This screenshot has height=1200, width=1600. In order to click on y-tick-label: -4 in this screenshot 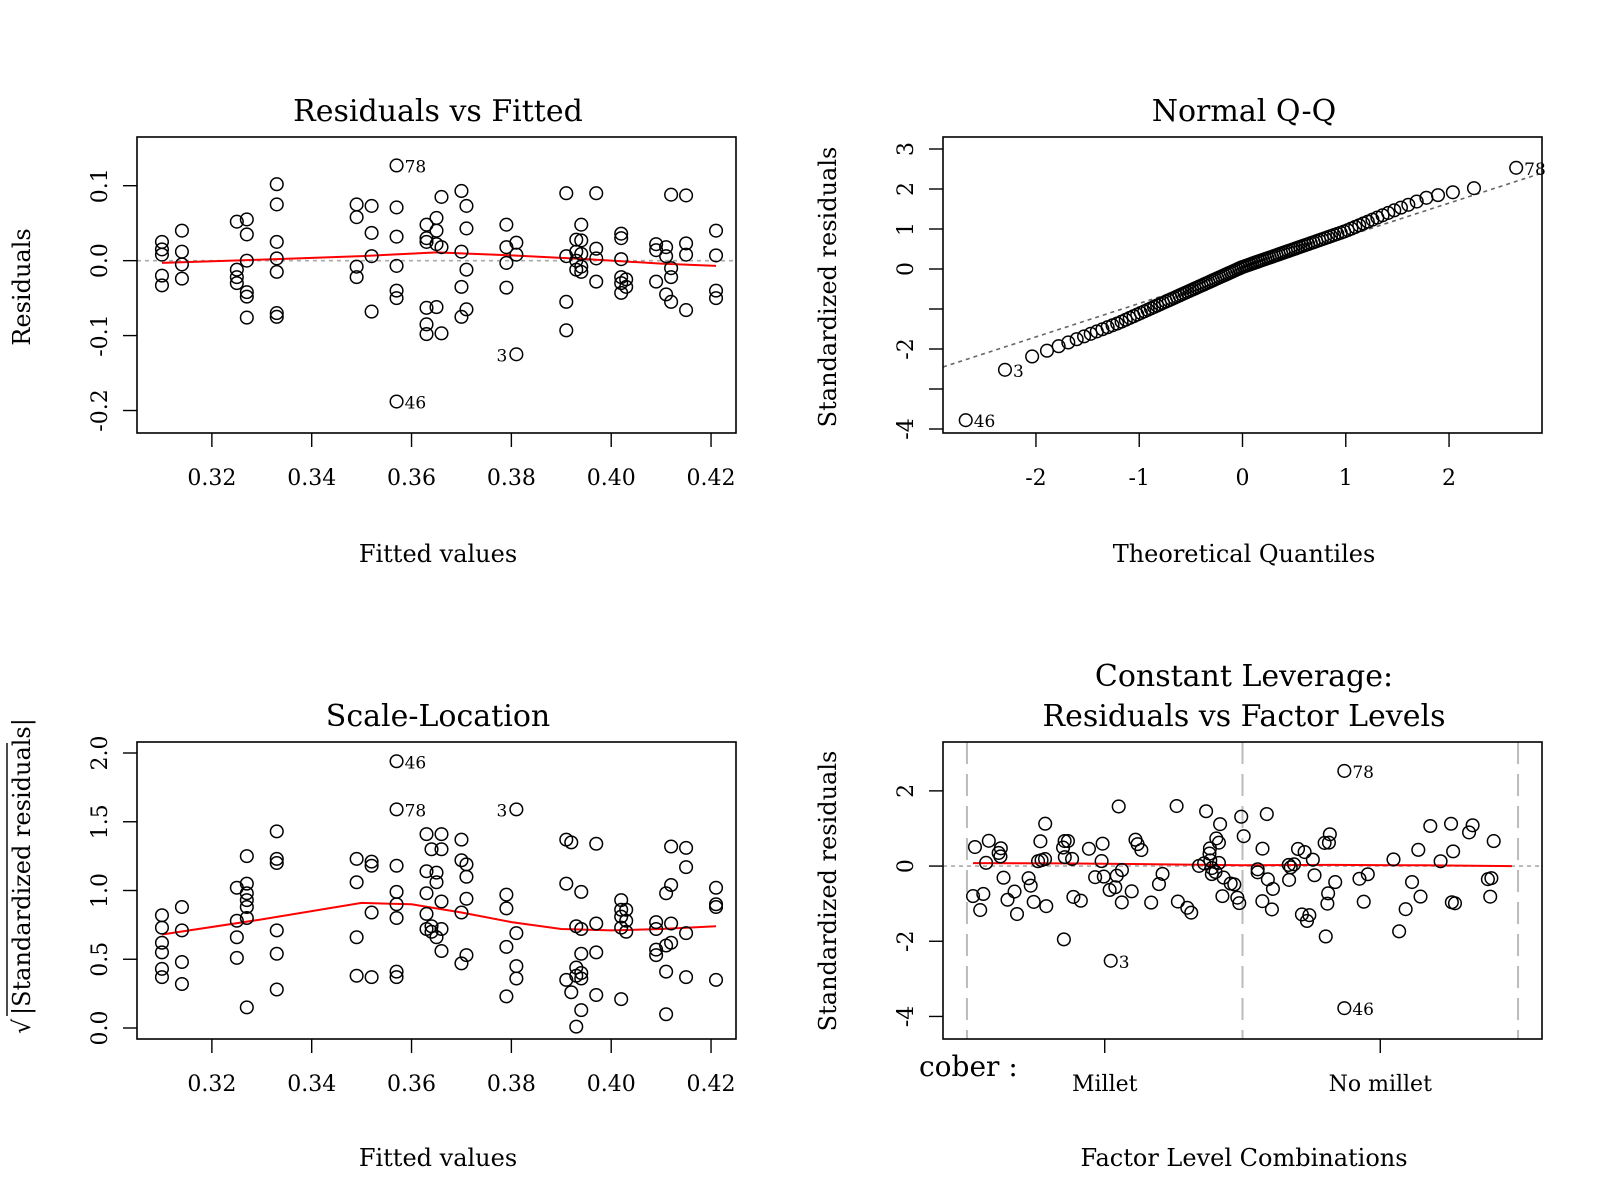, I will do `click(906, 1016)`.